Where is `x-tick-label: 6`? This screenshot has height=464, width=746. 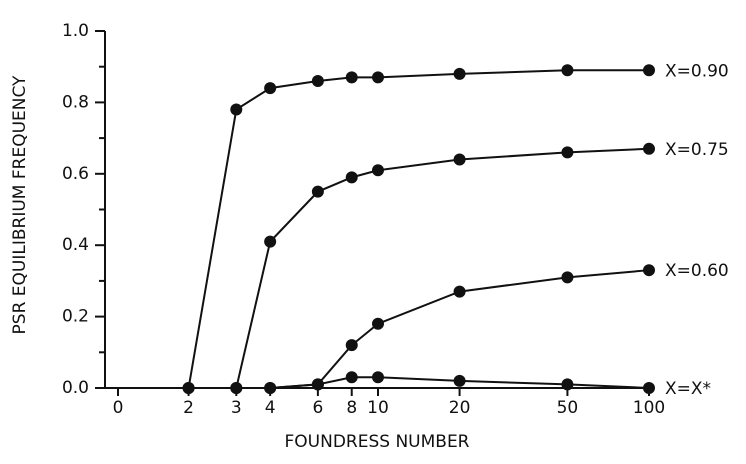 x-tick-label: 6 is located at coordinates (317, 408).